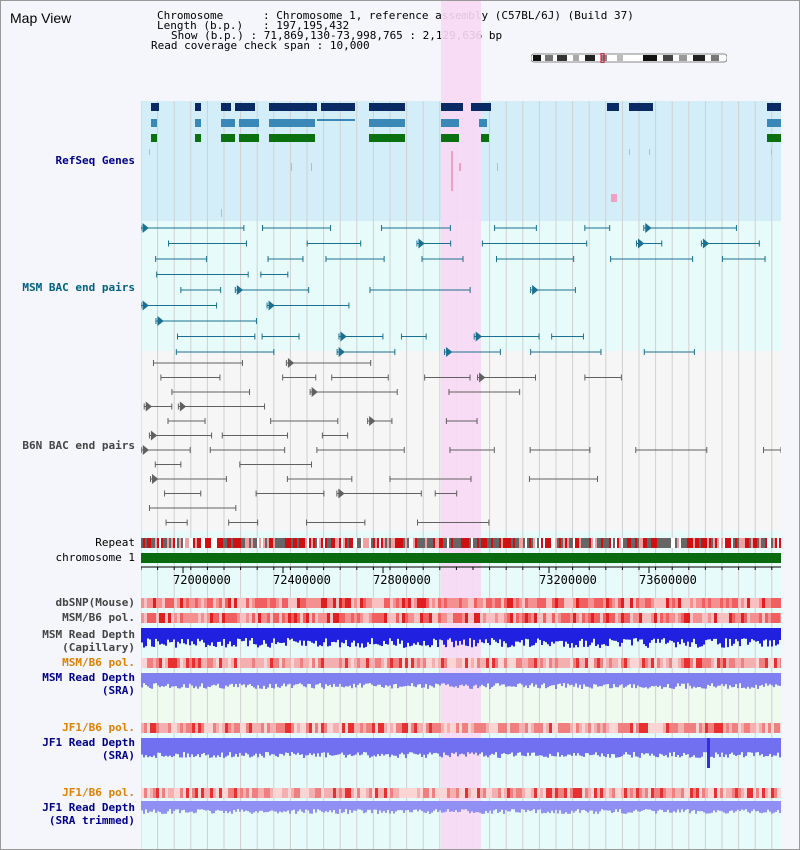 The image size is (800, 850). What do you see at coordinates (91, 820) in the screenshot?
I see `label-jf1-depth-trimmed-sub: (SRA trimmed)` at bounding box center [91, 820].